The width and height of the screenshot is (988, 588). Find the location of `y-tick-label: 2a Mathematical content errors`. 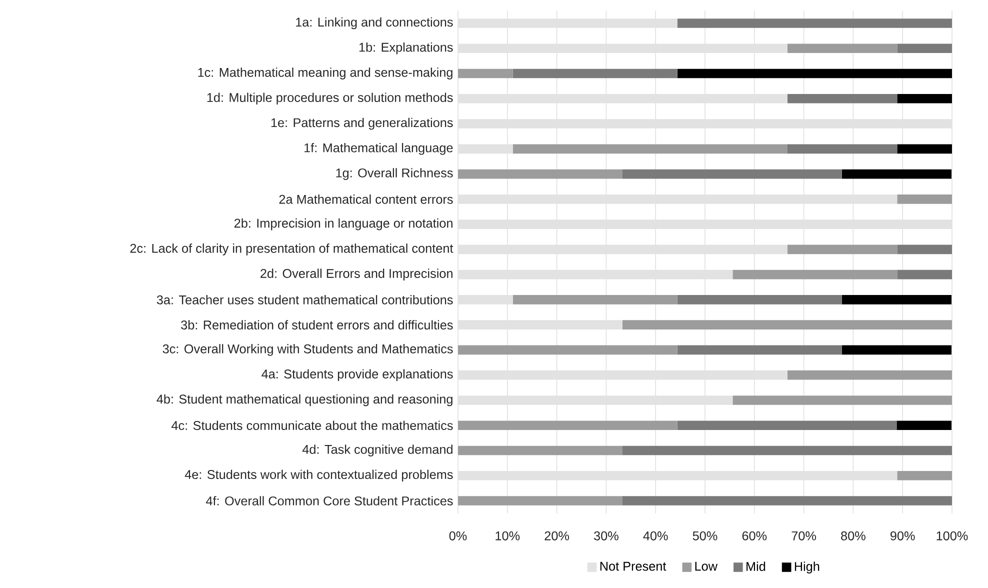

y-tick-label: 2a Mathematical content errors is located at coordinates (366, 199).